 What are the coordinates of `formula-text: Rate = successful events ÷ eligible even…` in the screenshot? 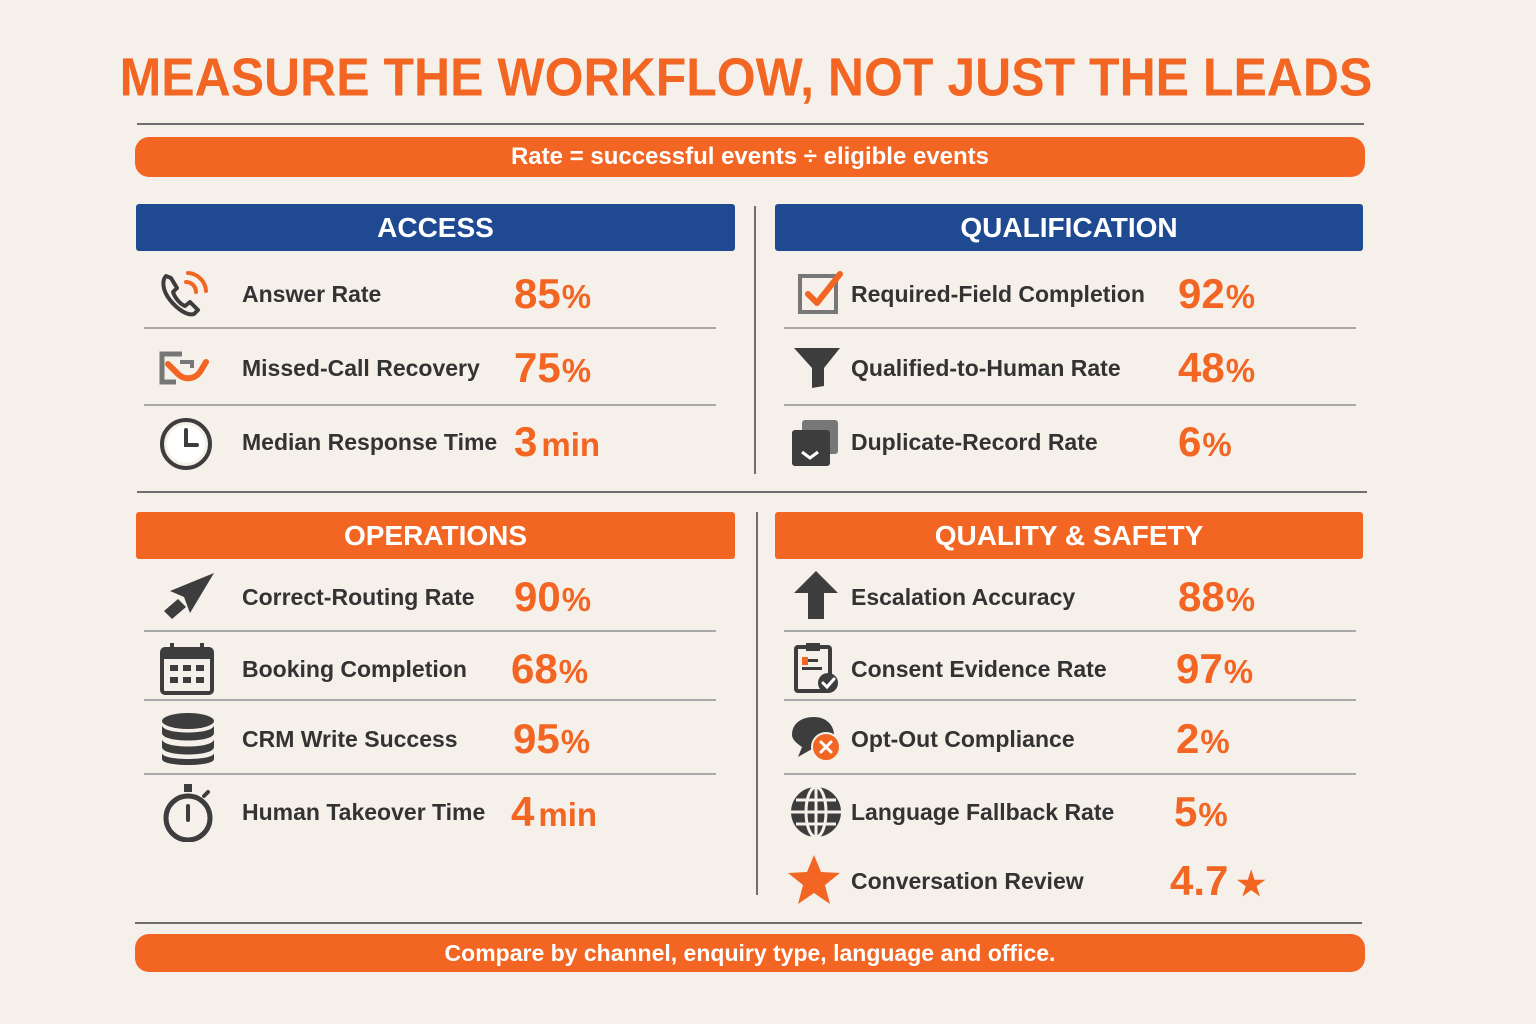 It's located at (750, 156).